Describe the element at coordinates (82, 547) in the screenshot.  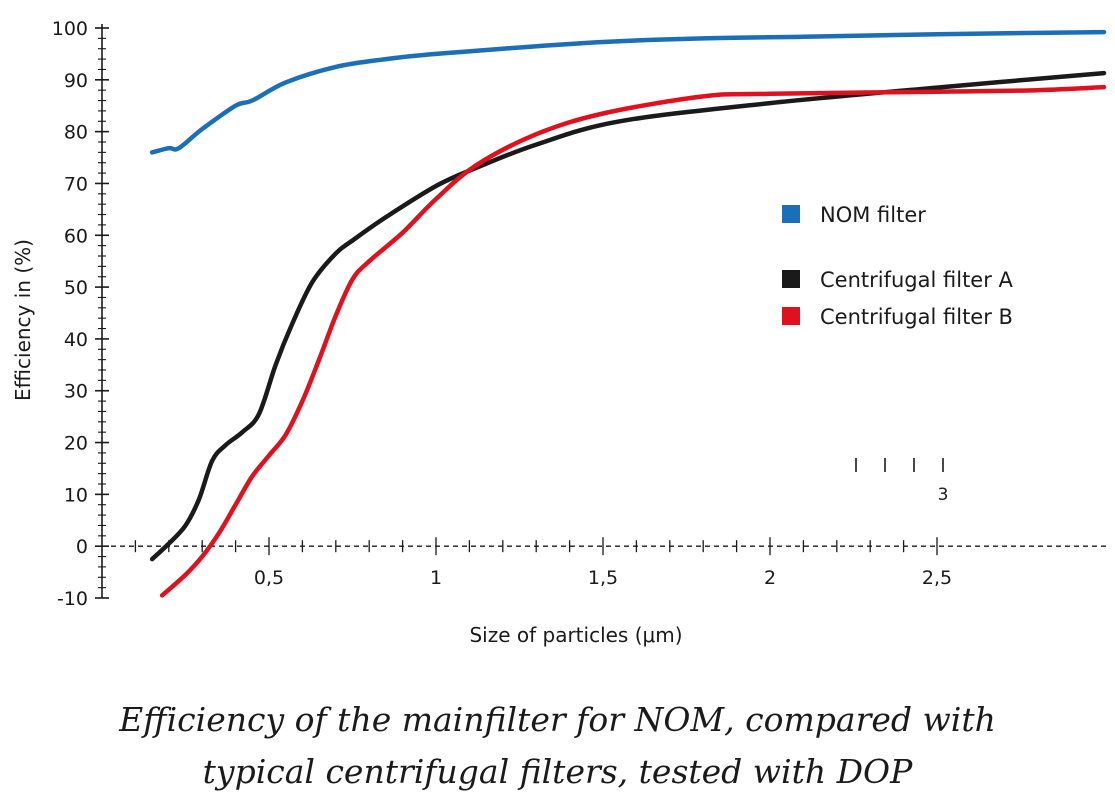
I see `y-tick-label: 0` at that location.